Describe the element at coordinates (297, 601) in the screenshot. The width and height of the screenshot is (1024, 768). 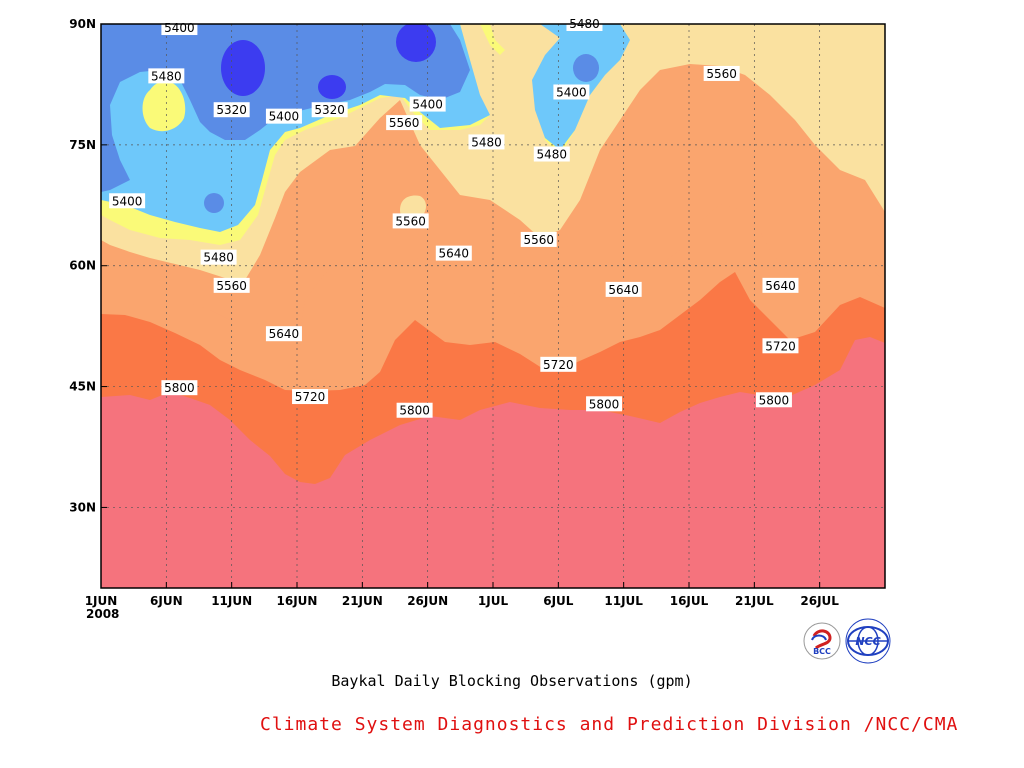
I see `x-tick-label: 16JUN` at that location.